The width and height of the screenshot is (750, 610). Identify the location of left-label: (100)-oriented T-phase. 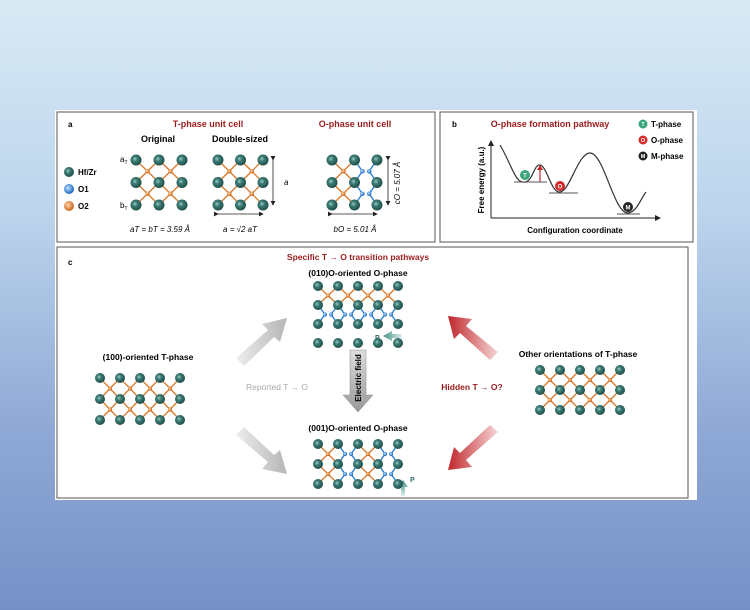
(148, 357).